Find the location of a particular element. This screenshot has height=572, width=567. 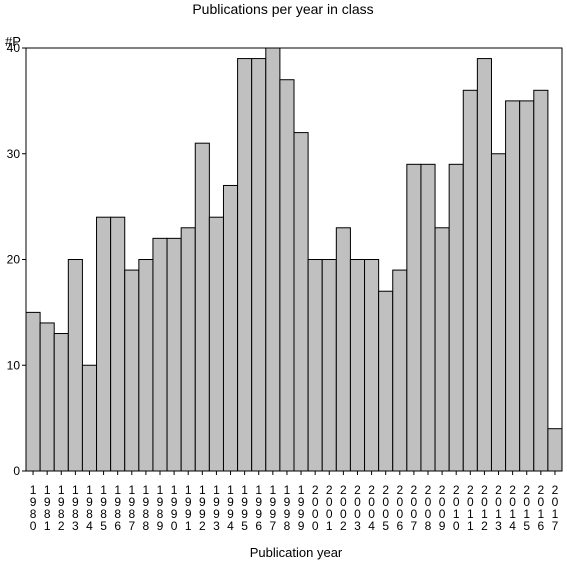

bar-2004 is located at coordinates (372, 365).